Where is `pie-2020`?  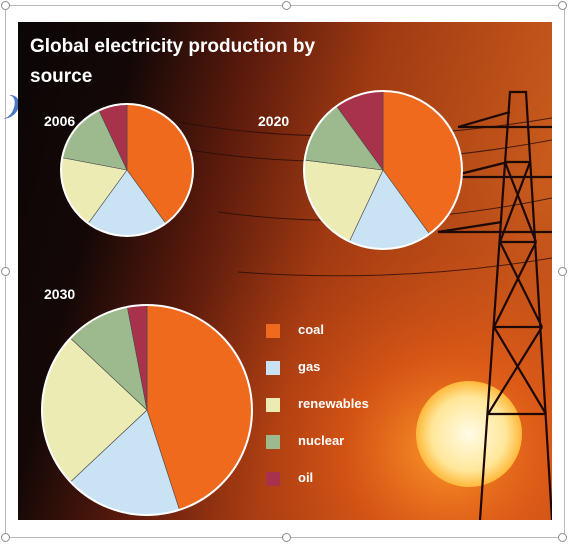
pie-2020 is located at coordinates (383, 170).